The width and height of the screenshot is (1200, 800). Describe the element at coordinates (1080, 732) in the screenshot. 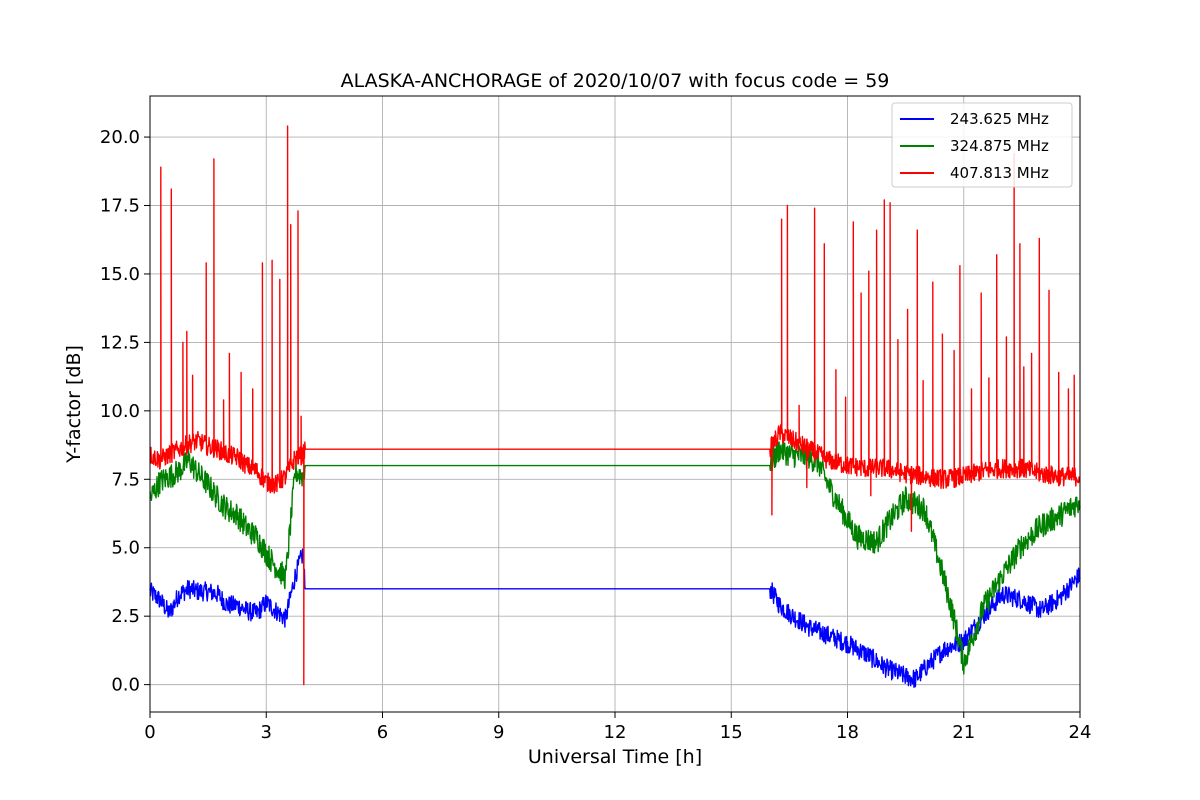

I see `x-tick-label: 24` at that location.